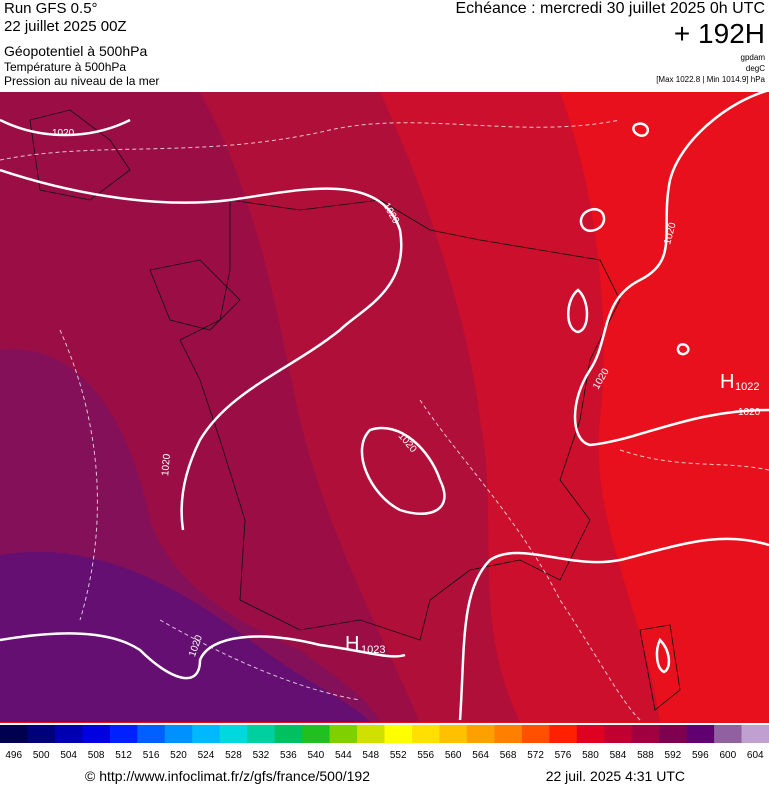 The image size is (769, 786). What do you see at coordinates (618, 755) in the screenshot?
I see `scale-label: 584` at bounding box center [618, 755].